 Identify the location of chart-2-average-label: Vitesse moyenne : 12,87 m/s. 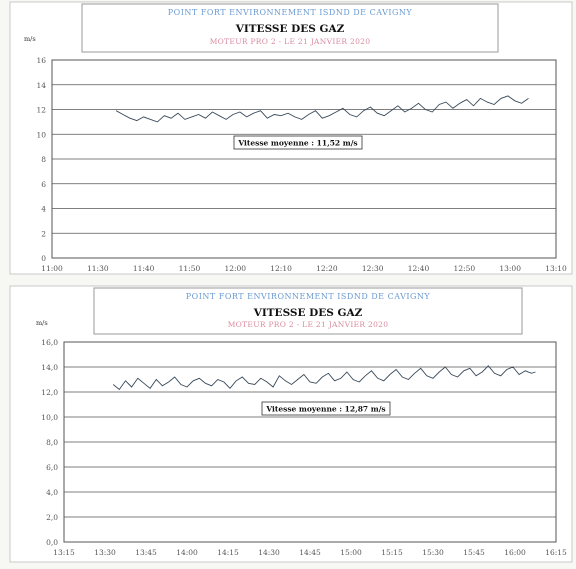
(325, 409).